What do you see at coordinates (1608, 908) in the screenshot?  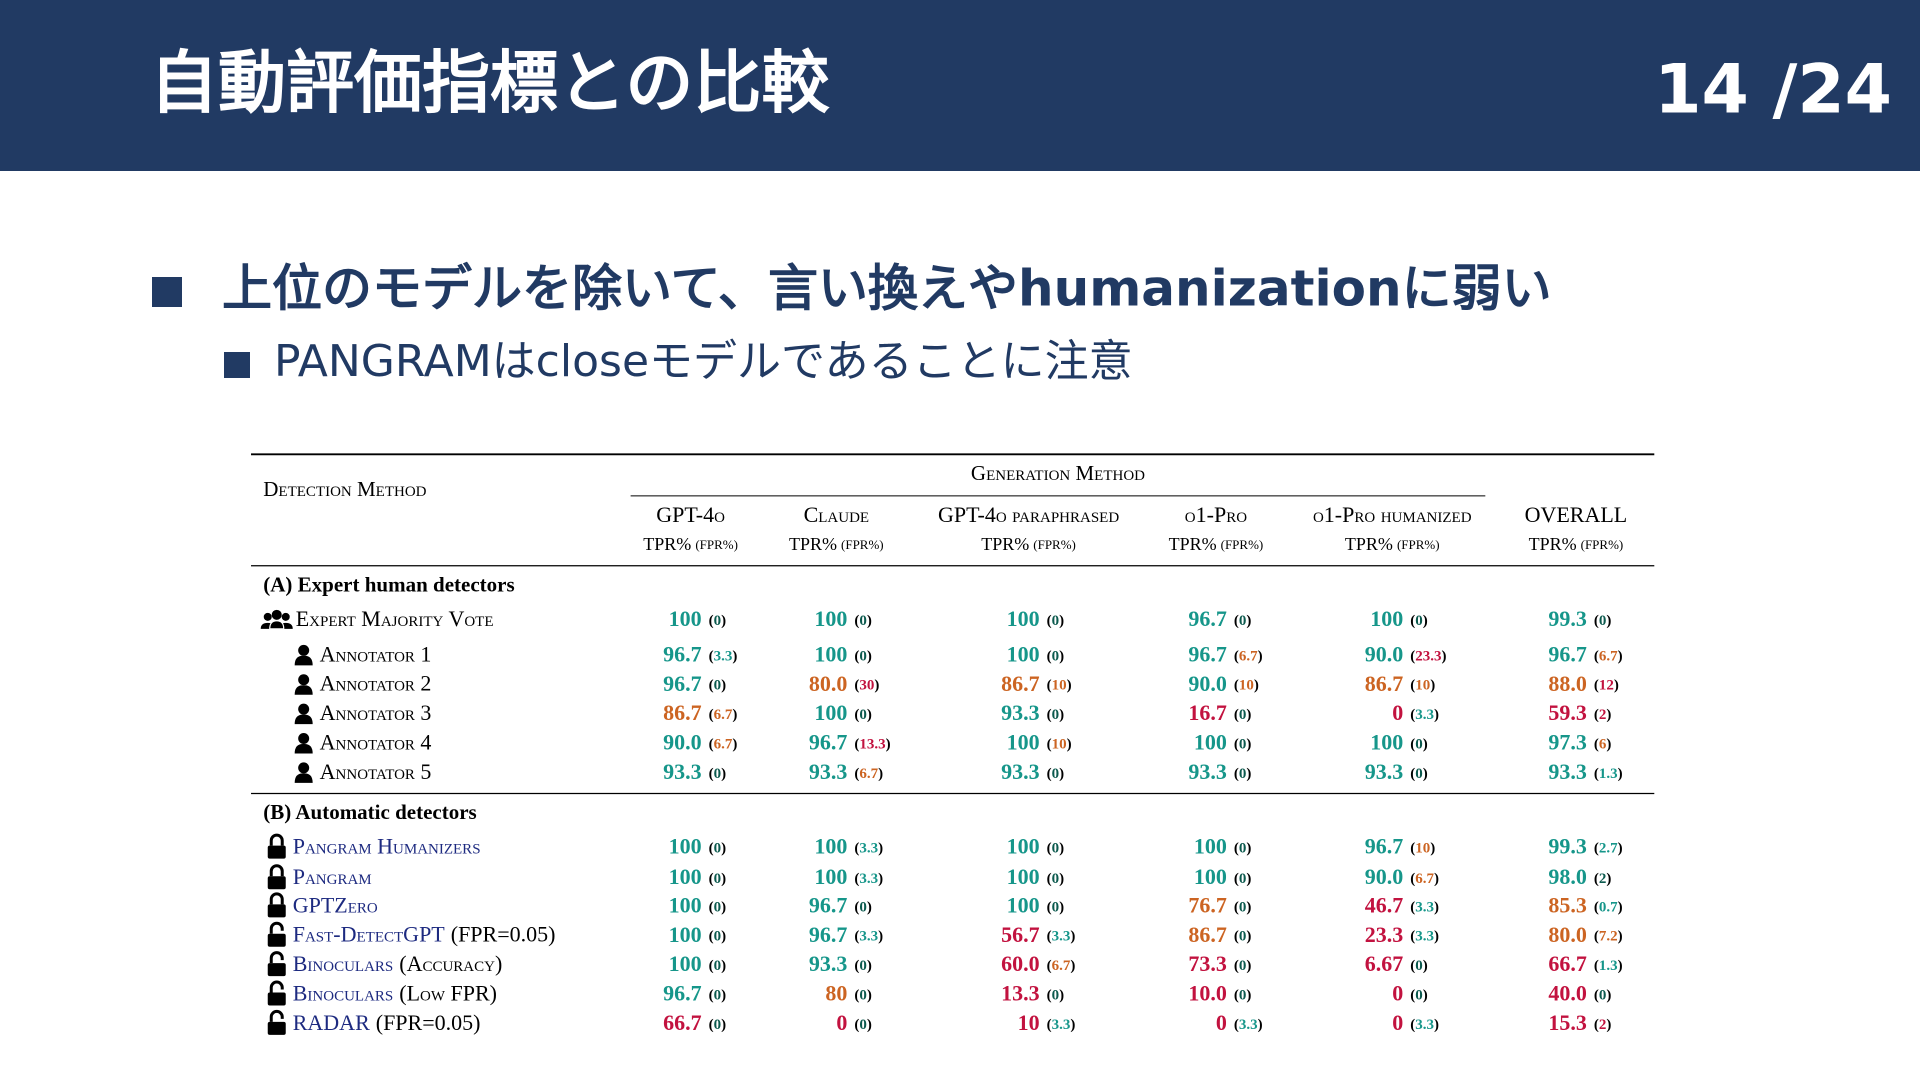 I see `fpr-number: 0.7` at bounding box center [1608, 908].